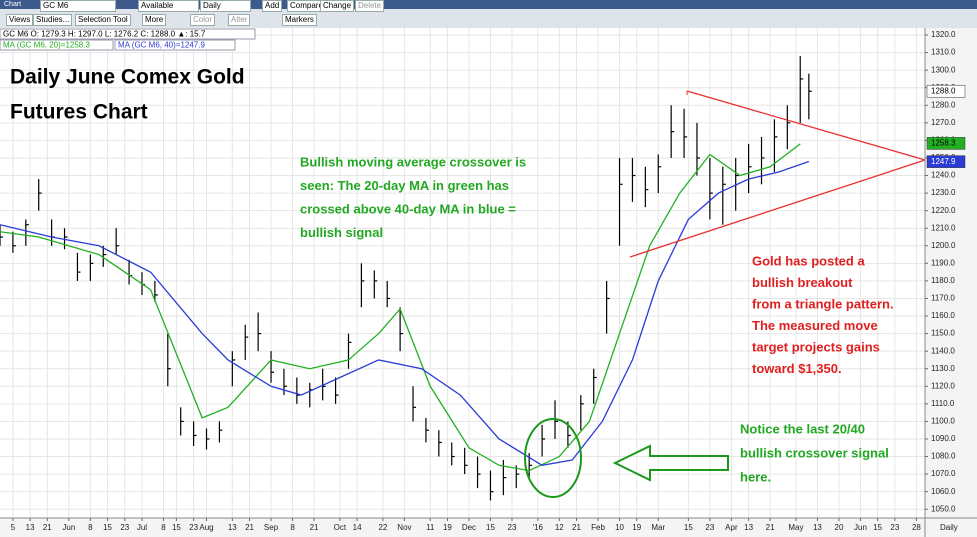 Image resolution: width=977 pixels, height=537 pixels. Describe the element at coordinates (777, 208) in the screenshot. I see `triangle-lower` at that location.